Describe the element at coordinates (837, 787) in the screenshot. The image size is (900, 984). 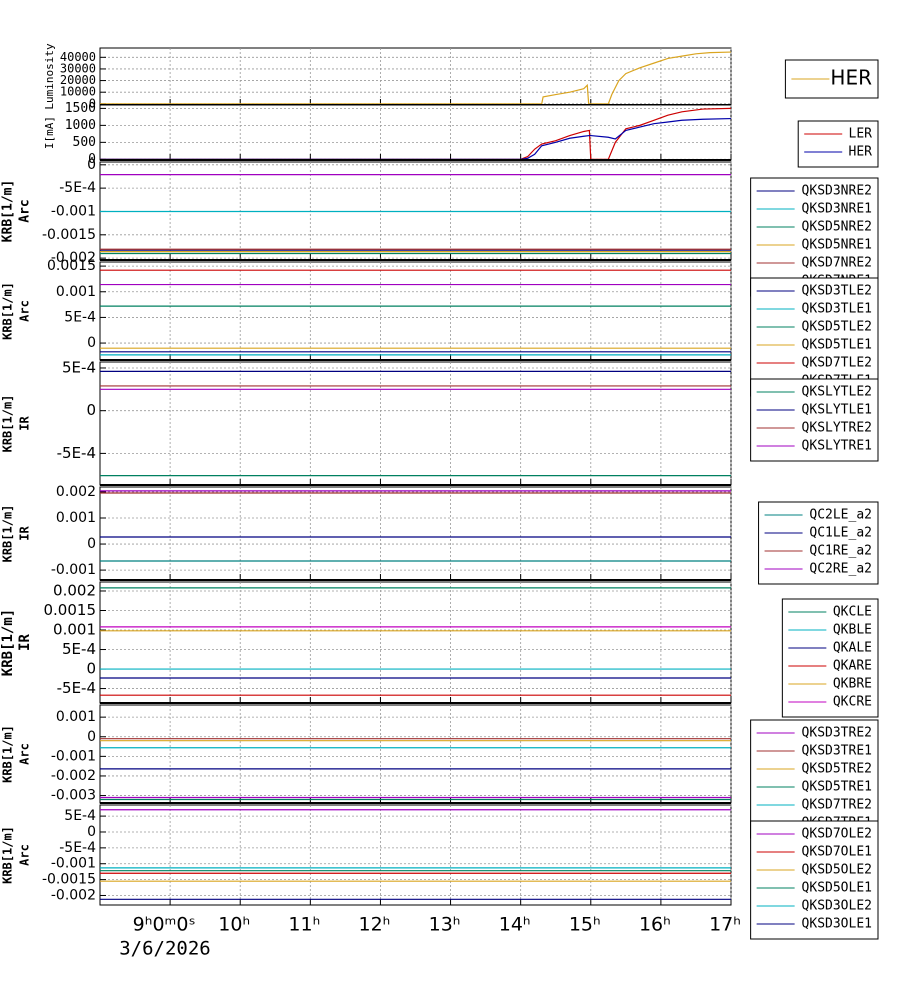
I see `legend-label: QKSD5TRE1` at that location.